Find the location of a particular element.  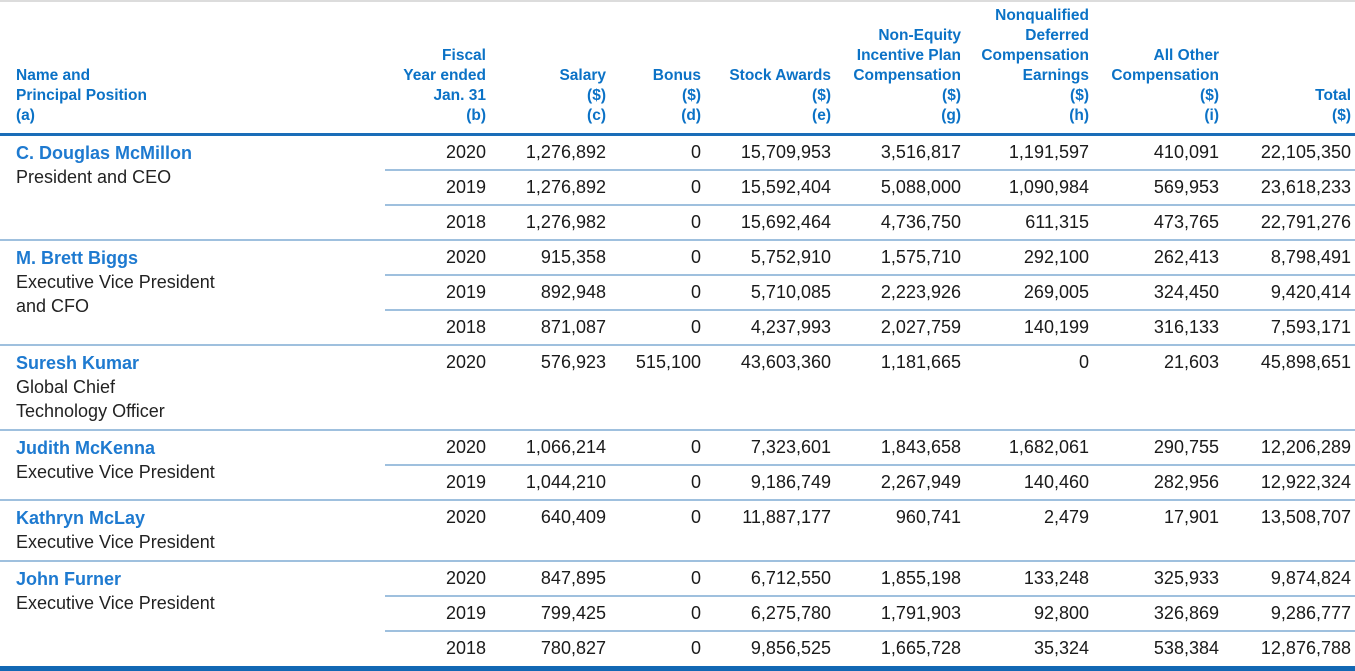

non_equity_incentive-cell: 1,791,903 is located at coordinates (900, 613).